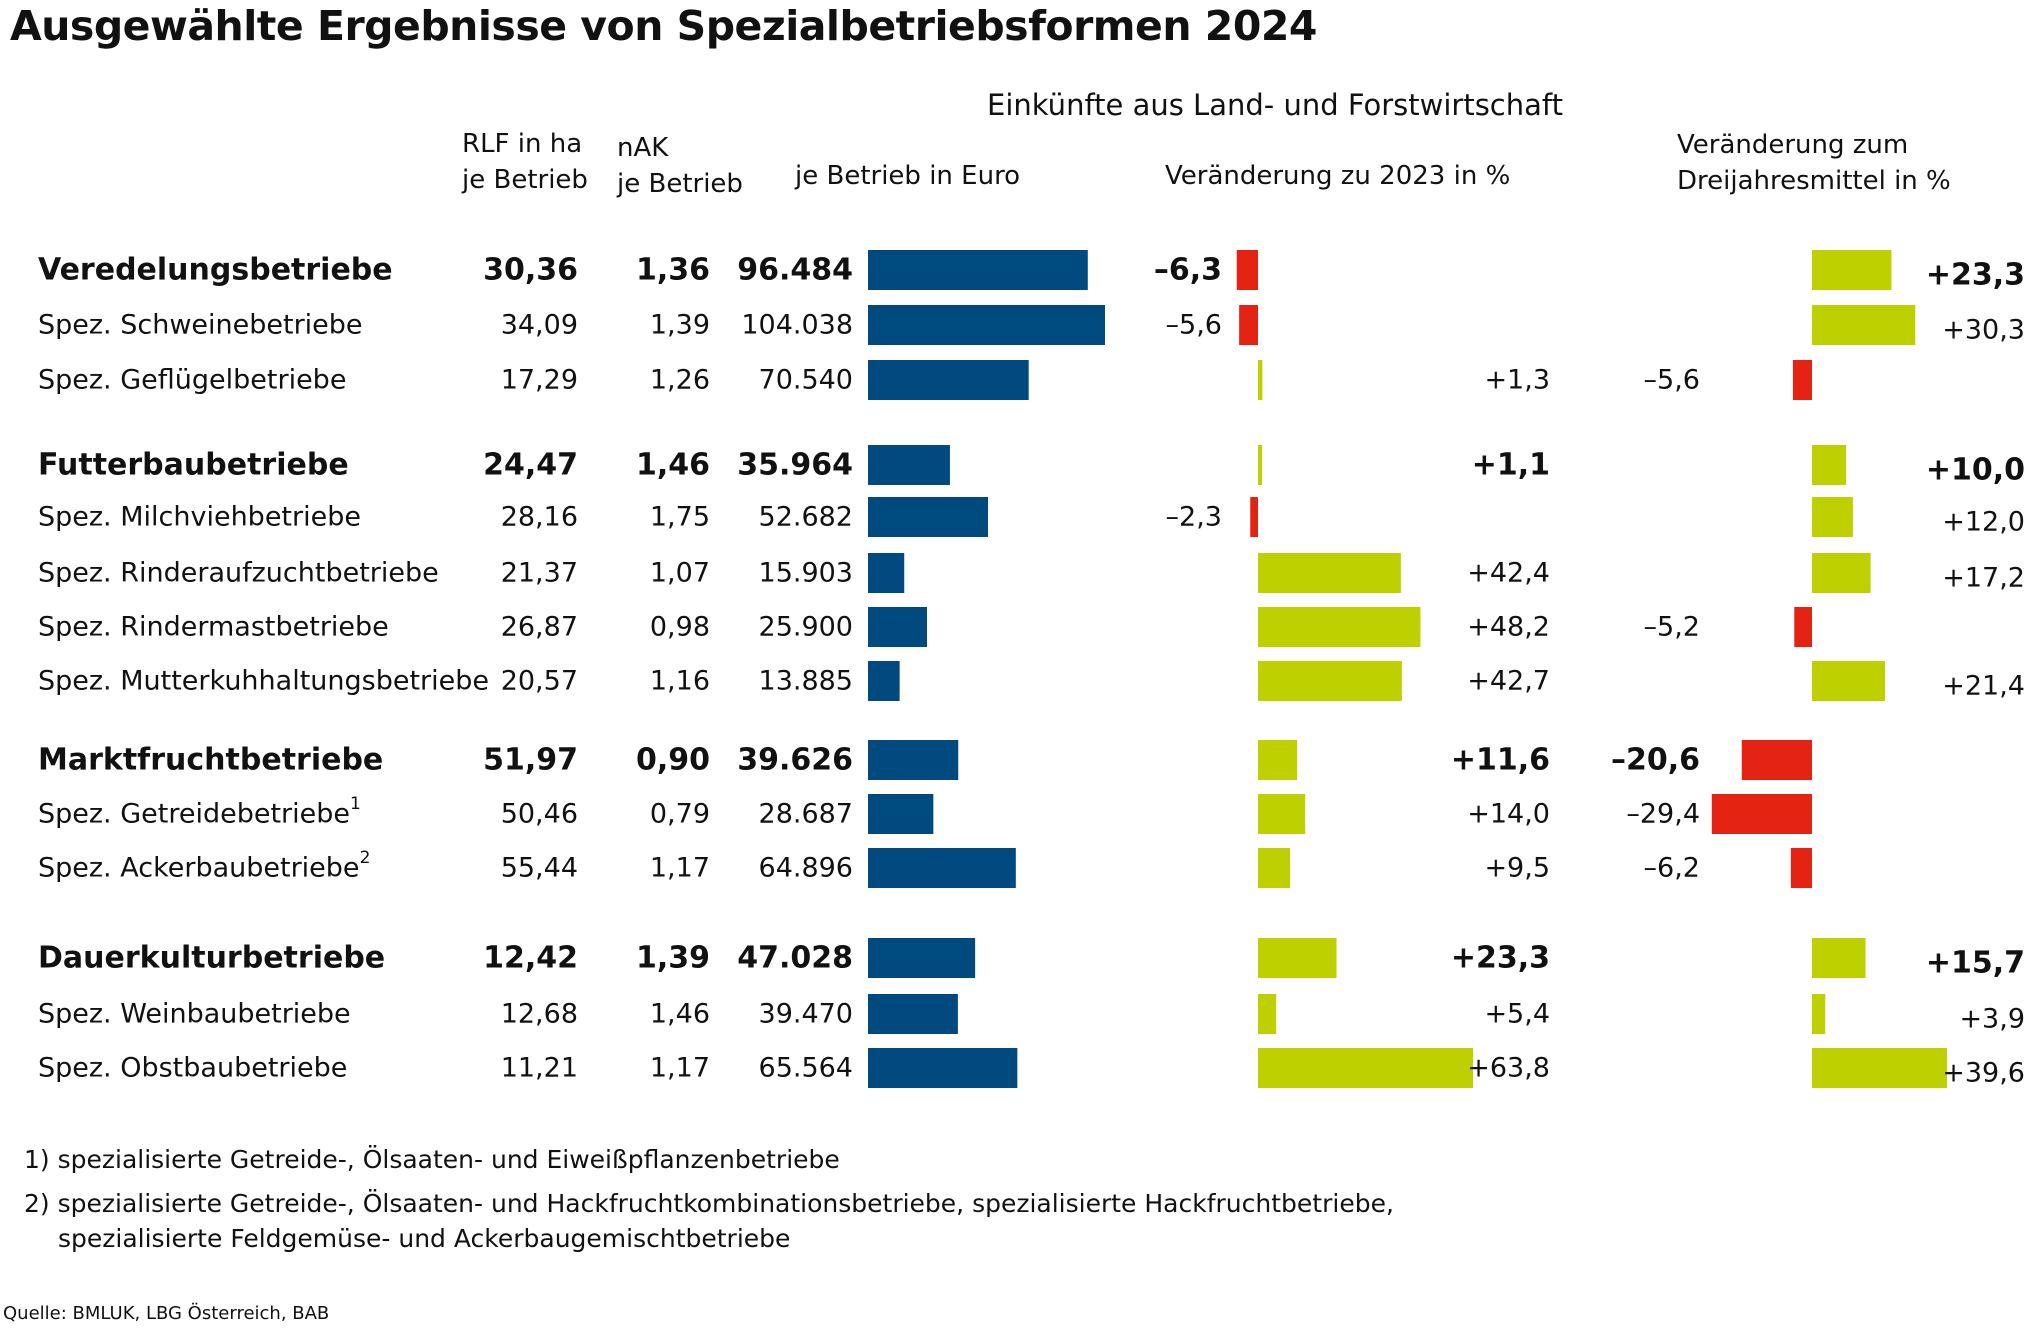 This screenshot has height=1329, width=2029. What do you see at coordinates (643, 148) in the screenshot?
I see `header-nak-line1: nAK` at bounding box center [643, 148].